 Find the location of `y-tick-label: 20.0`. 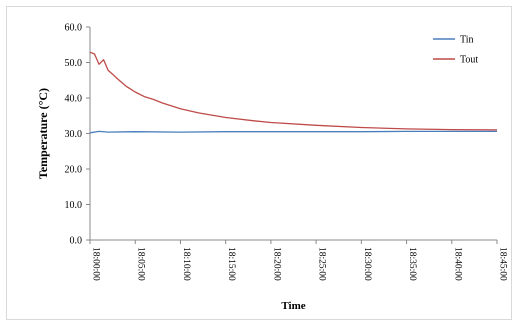

y-tick-label: 20.0 is located at coordinates (74, 170).